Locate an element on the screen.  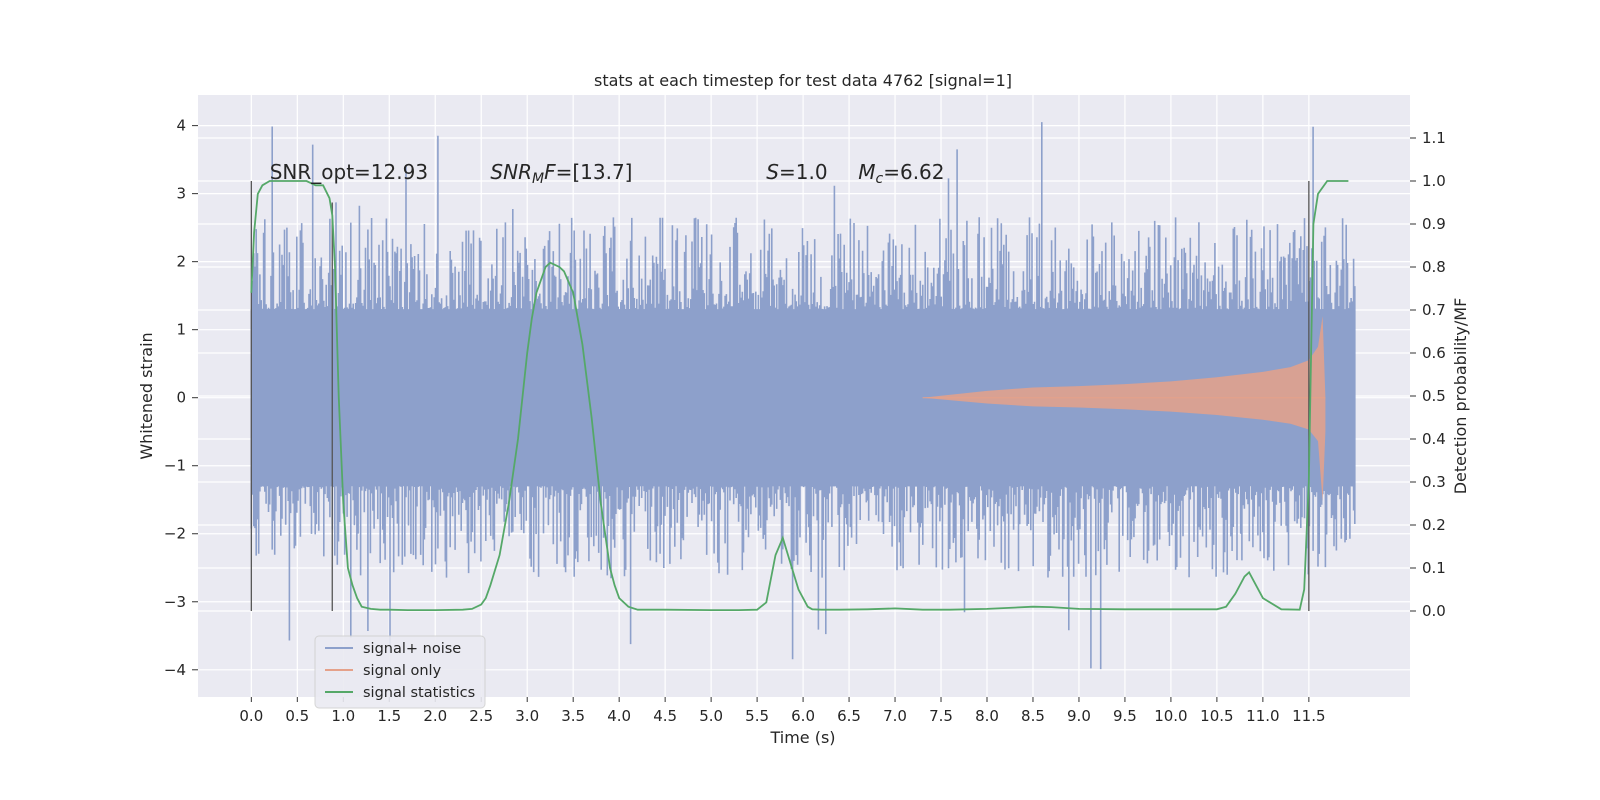
y-right-tick-label: 1.1 is located at coordinates (1434, 138).